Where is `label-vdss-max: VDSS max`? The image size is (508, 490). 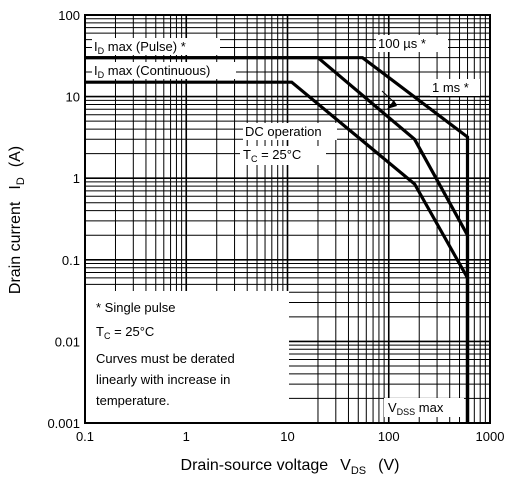
label-vdss-max: VDSS max is located at coordinates (416, 408).